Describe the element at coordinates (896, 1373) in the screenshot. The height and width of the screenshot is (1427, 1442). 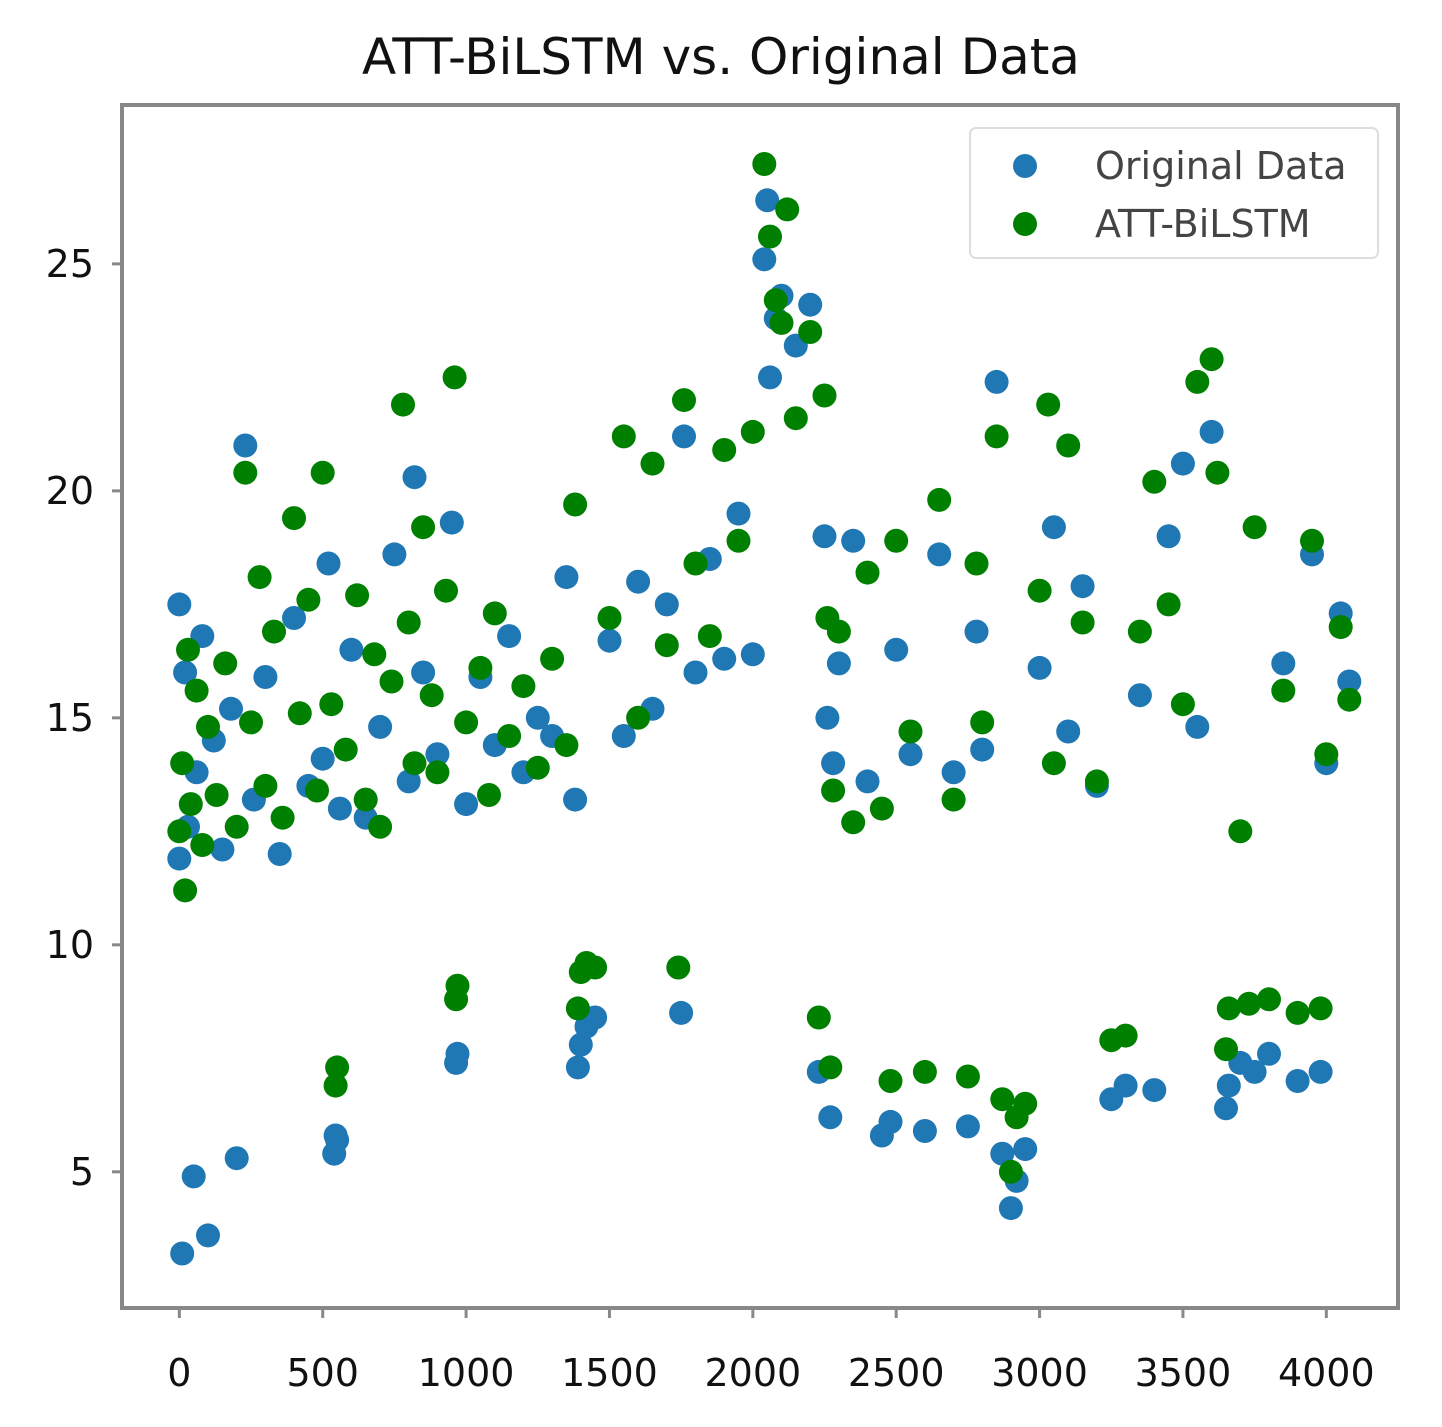
I see `x-tick-label: 2500` at that location.